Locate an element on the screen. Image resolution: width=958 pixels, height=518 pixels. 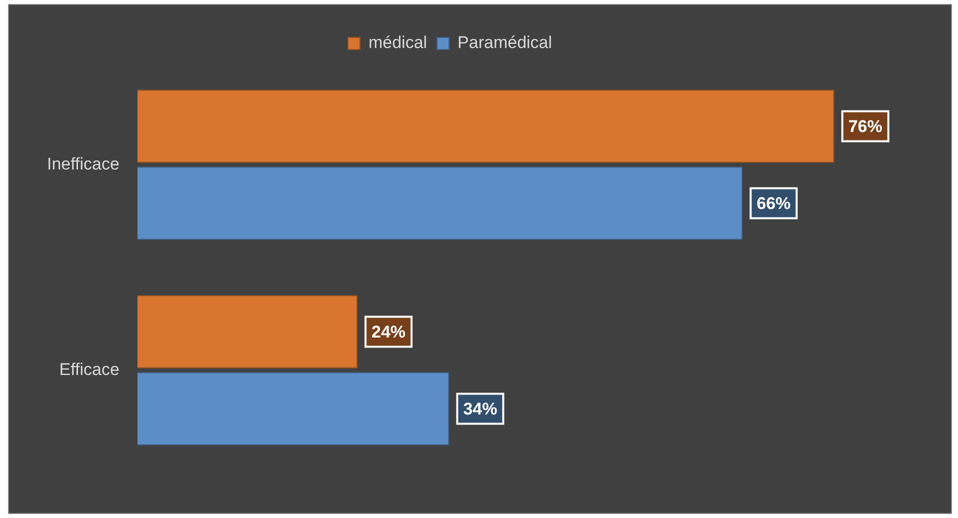
legend-label: médical is located at coordinates (398, 42).